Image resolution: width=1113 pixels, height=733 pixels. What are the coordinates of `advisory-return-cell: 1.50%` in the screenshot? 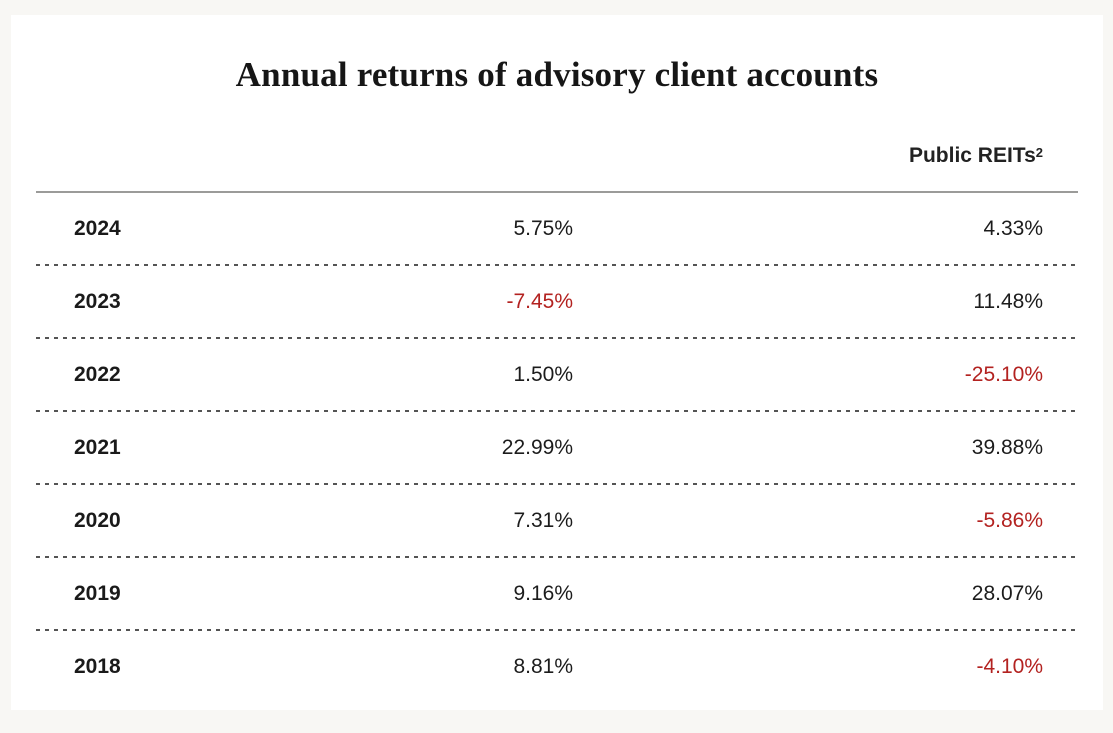 It's located at (543, 374).